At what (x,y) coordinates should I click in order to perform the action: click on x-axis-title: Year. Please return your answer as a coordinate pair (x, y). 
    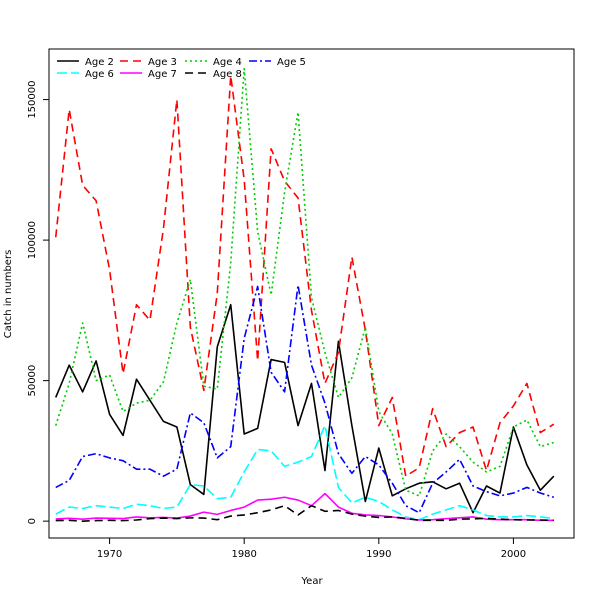
    Looking at the image, I should click on (311, 581).